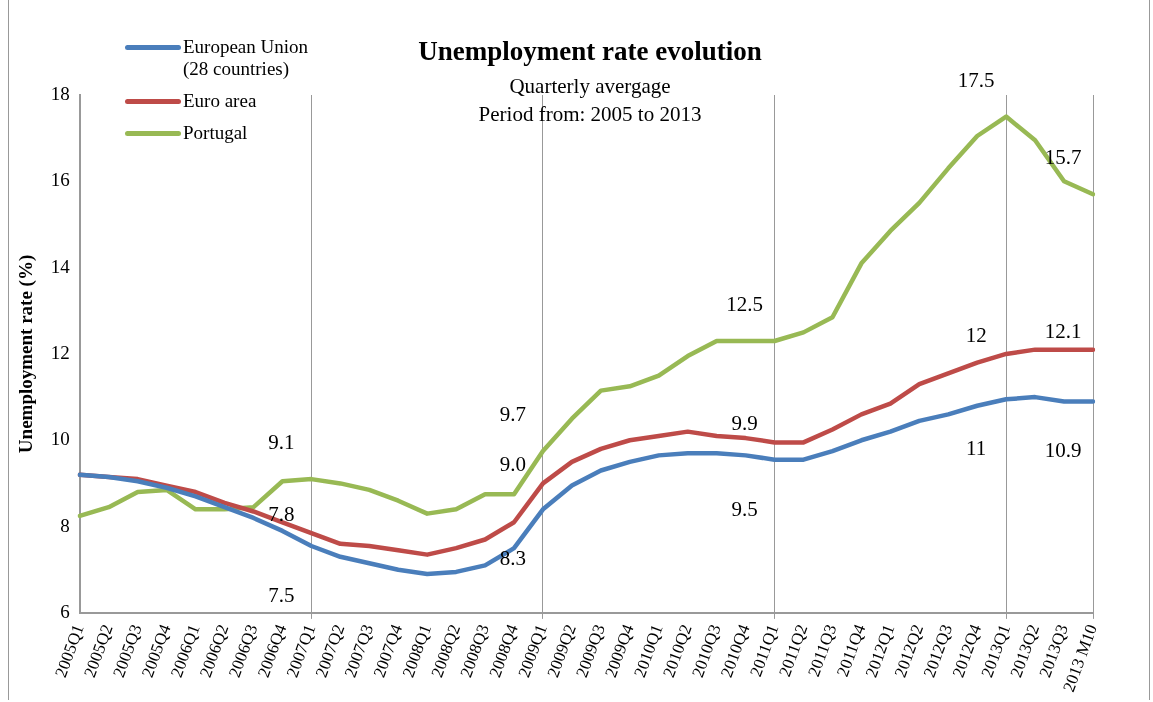  Describe the element at coordinates (976, 79) in the screenshot. I see `annotation: 17.5` at that location.